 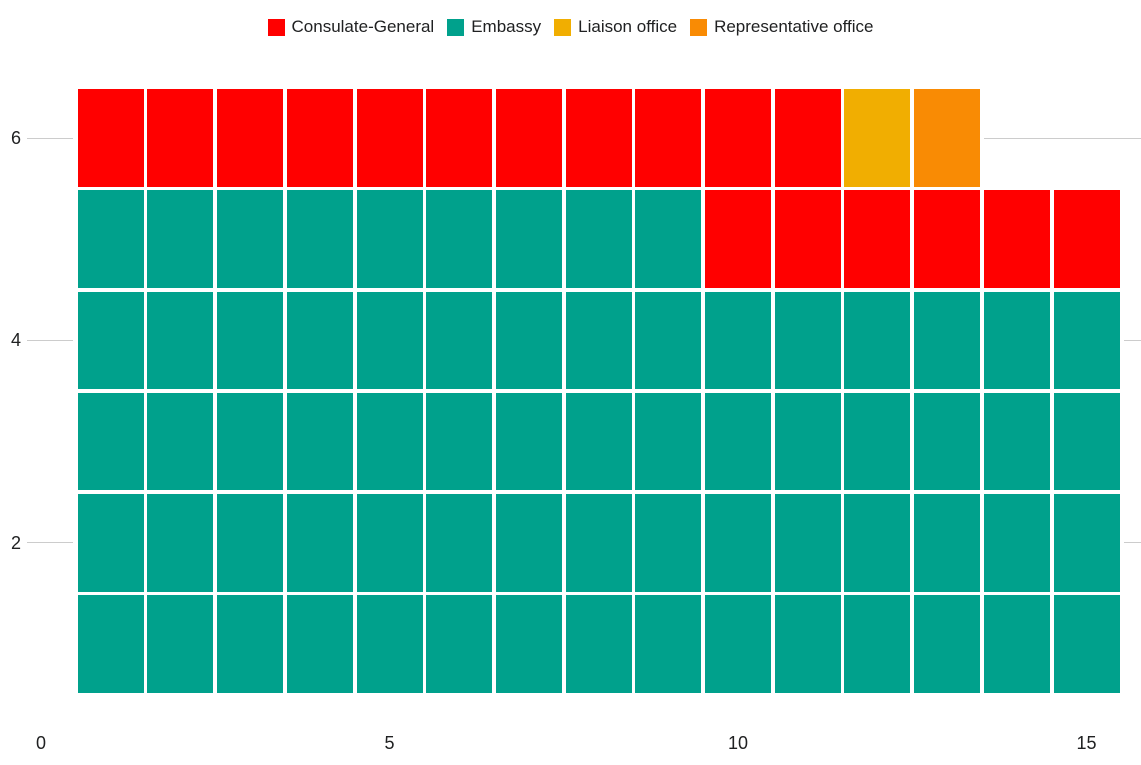 I want to click on y-tick-label-4: 4, so click(x=15, y=340).